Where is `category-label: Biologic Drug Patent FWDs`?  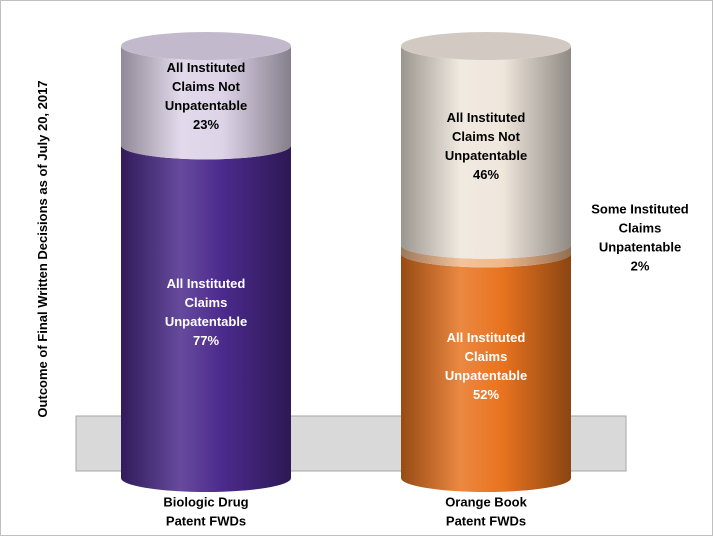 category-label: Biologic Drug Patent FWDs is located at coordinates (205, 512).